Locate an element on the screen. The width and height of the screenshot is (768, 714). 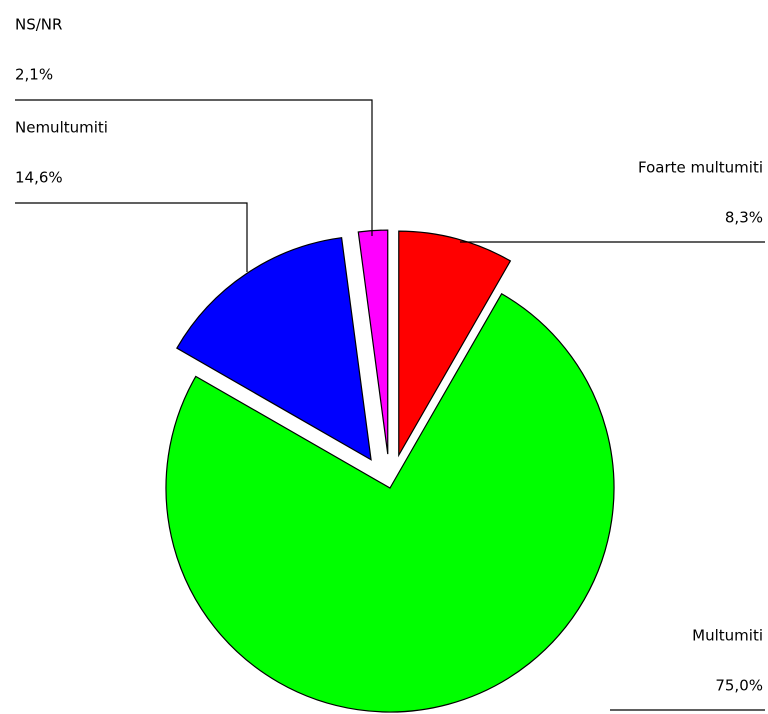
slice-label: Multumiti is located at coordinates (727, 636).